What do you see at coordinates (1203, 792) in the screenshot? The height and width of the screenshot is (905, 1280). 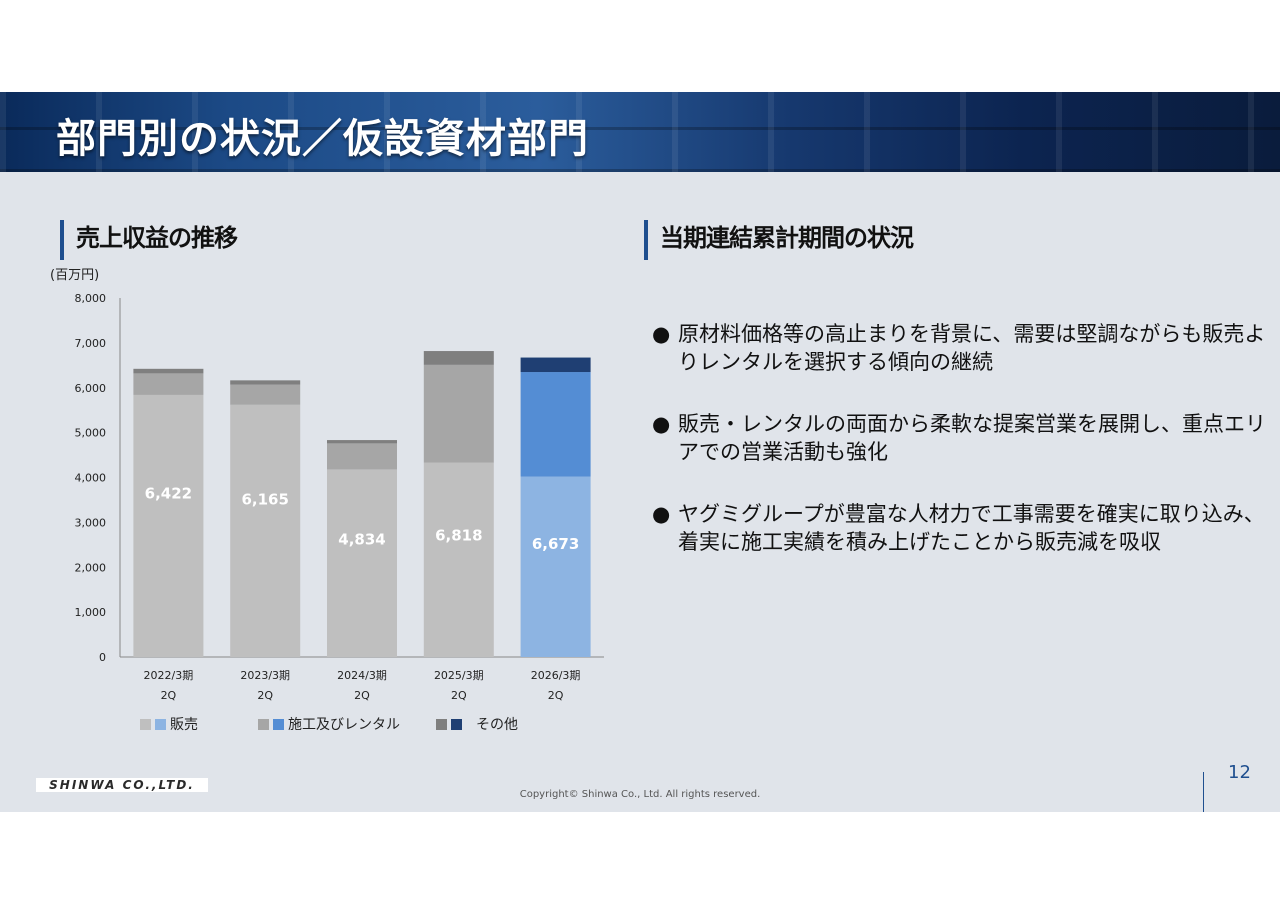 I see `page-number-divider` at bounding box center [1203, 792].